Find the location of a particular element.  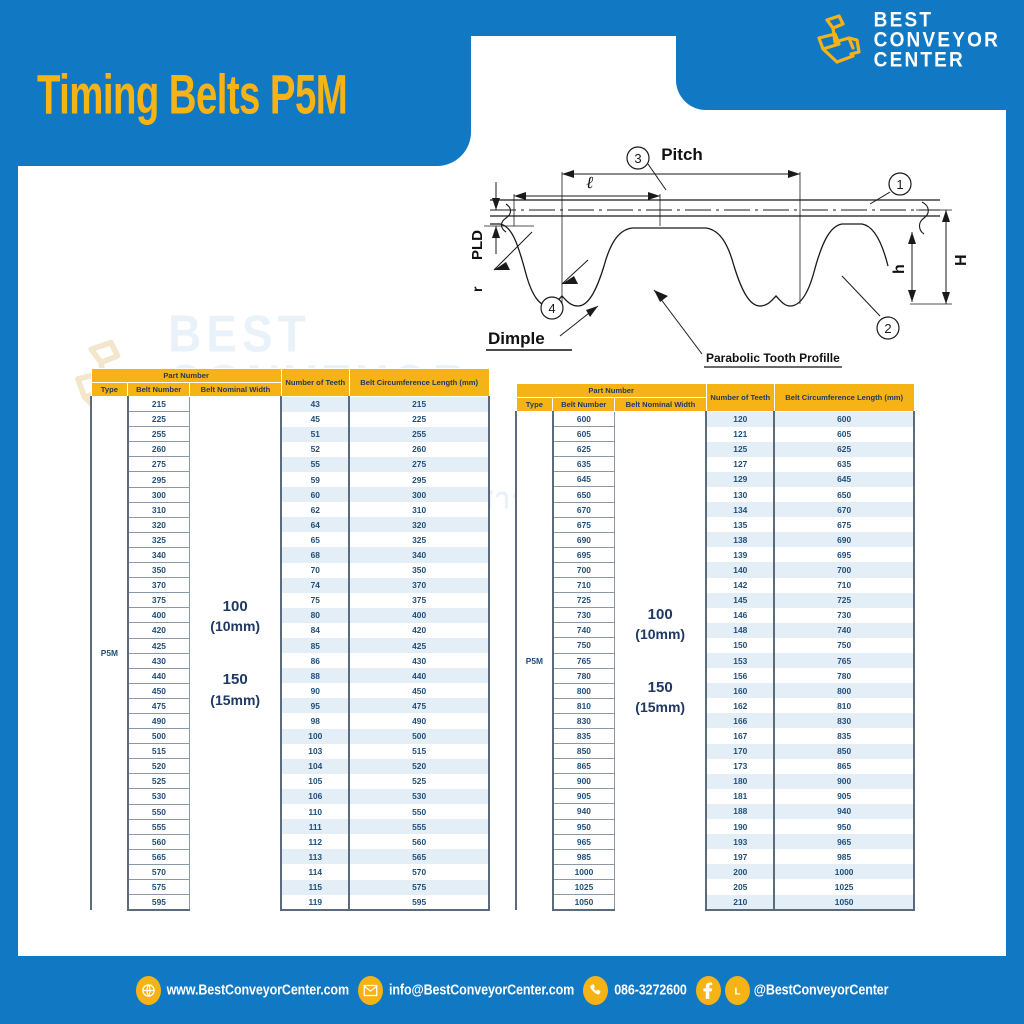

cell-circumference: 450 is located at coordinates (419, 691).